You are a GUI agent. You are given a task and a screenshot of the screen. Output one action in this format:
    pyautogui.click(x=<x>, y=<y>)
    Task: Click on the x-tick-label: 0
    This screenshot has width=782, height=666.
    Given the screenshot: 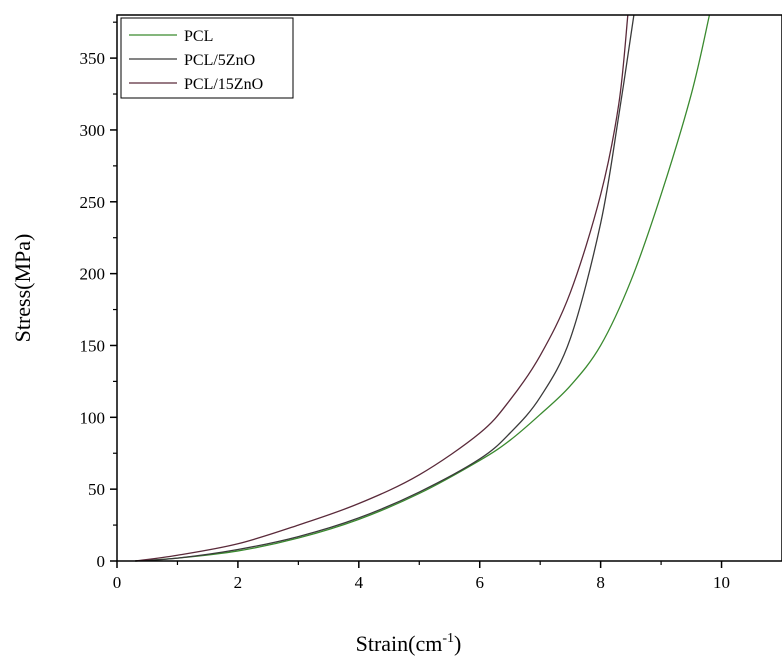 What is the action you would take?
    pyautogui.click(x=117, y=582)
    